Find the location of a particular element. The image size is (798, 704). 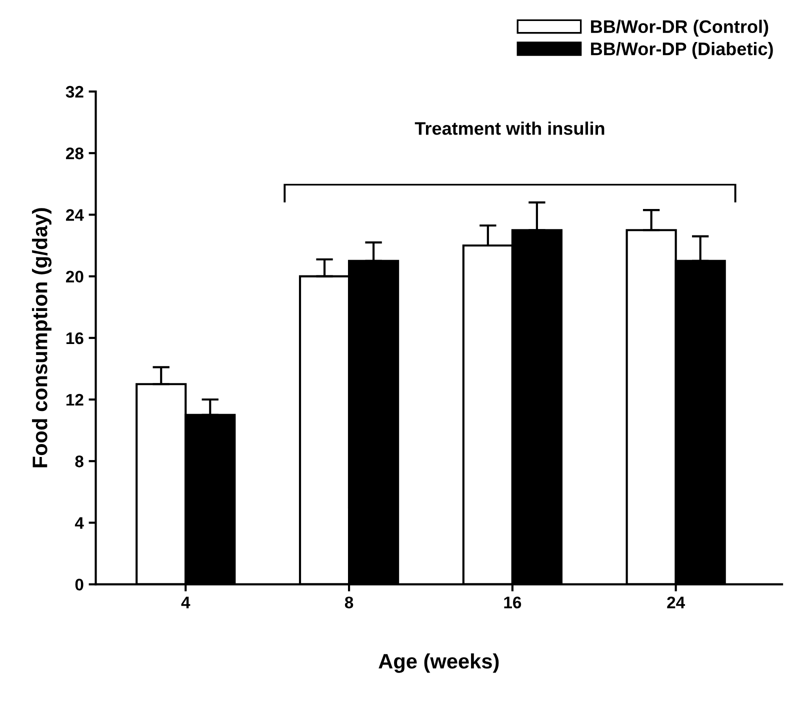

legend-label: BB/Wor-DR (Control) is located at coordinates (679, 28).